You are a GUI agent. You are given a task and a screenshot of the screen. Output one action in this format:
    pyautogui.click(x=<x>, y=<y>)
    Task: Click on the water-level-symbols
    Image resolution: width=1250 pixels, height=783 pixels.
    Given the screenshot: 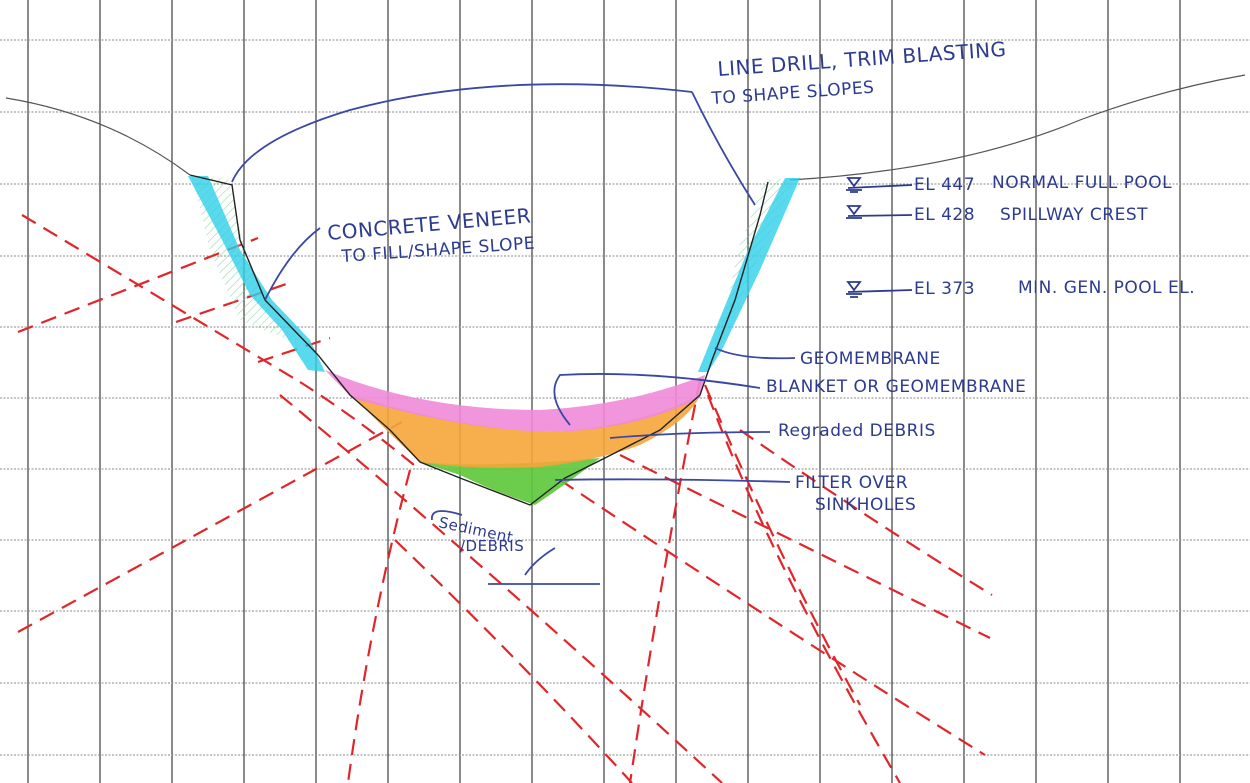 What is the action you would take?
    pyautogui.click(x=879, y=237)
    